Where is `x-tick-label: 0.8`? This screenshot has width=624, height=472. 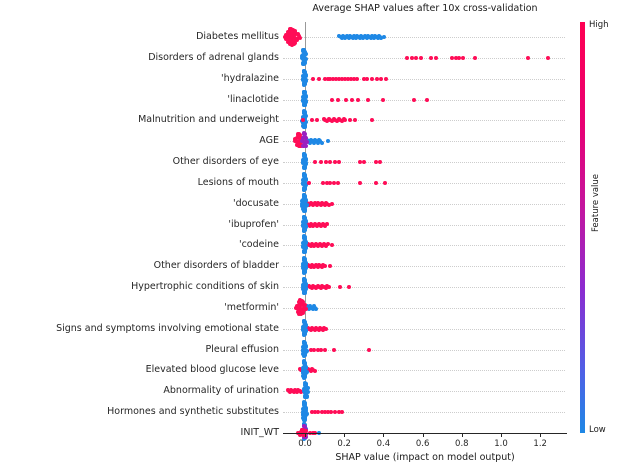 x-tick-label: 0.8 is located at coordinates (462, 444).